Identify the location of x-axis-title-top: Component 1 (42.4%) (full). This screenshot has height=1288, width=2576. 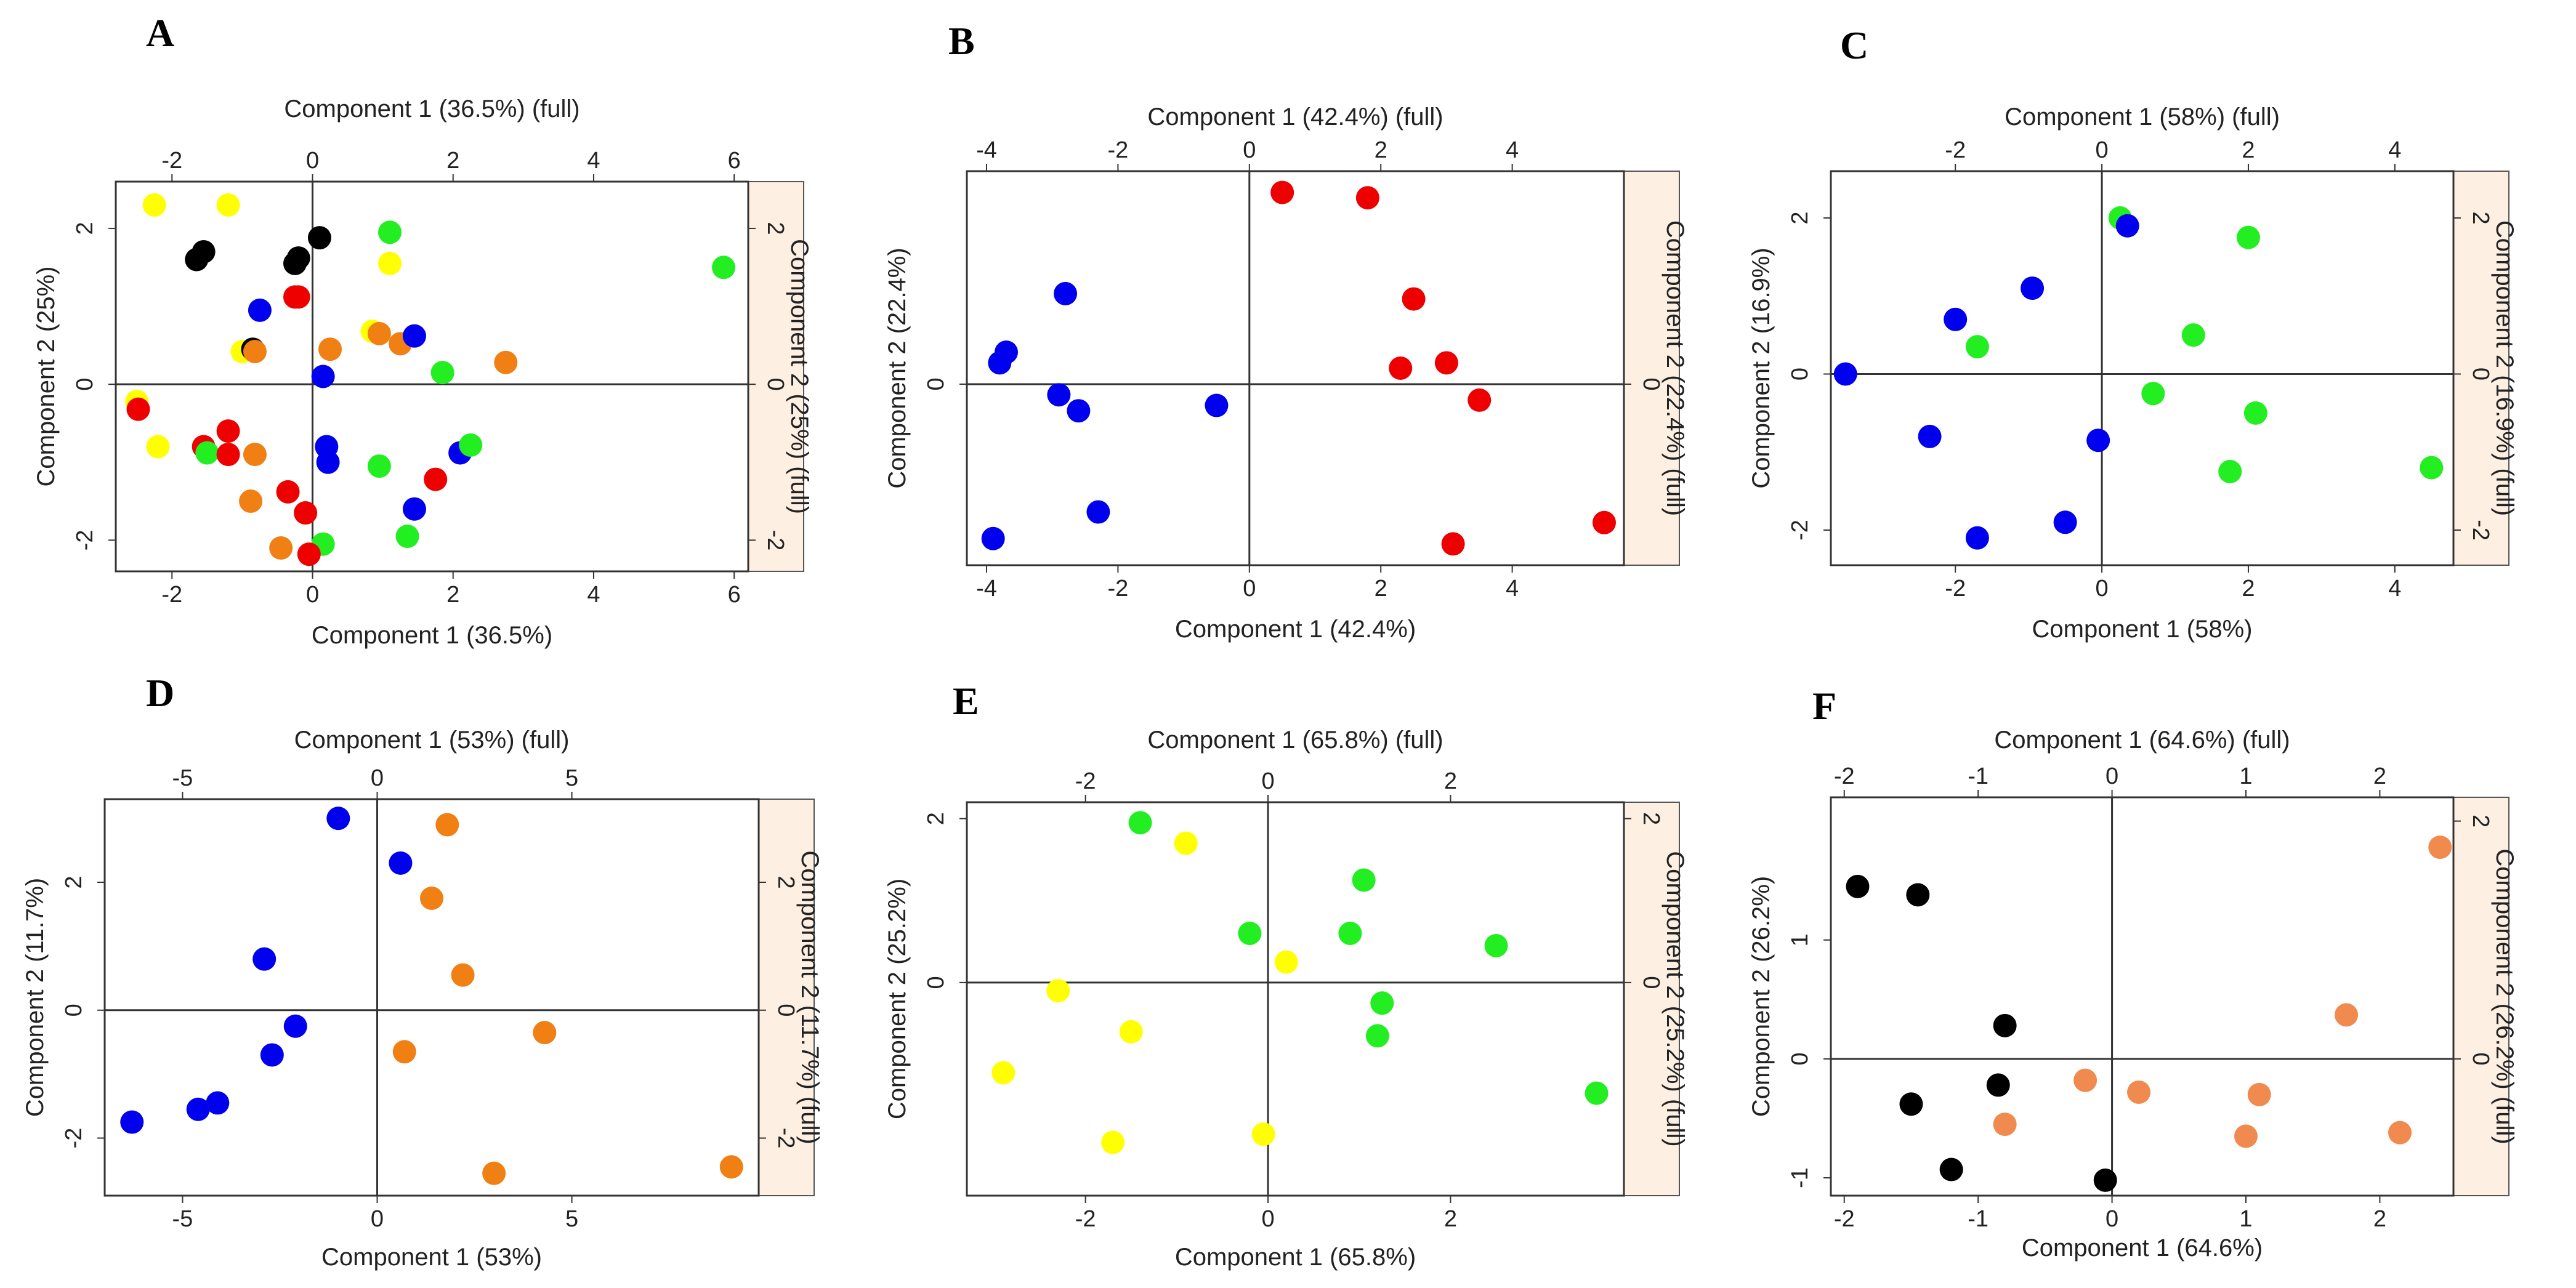
(1295, 117).